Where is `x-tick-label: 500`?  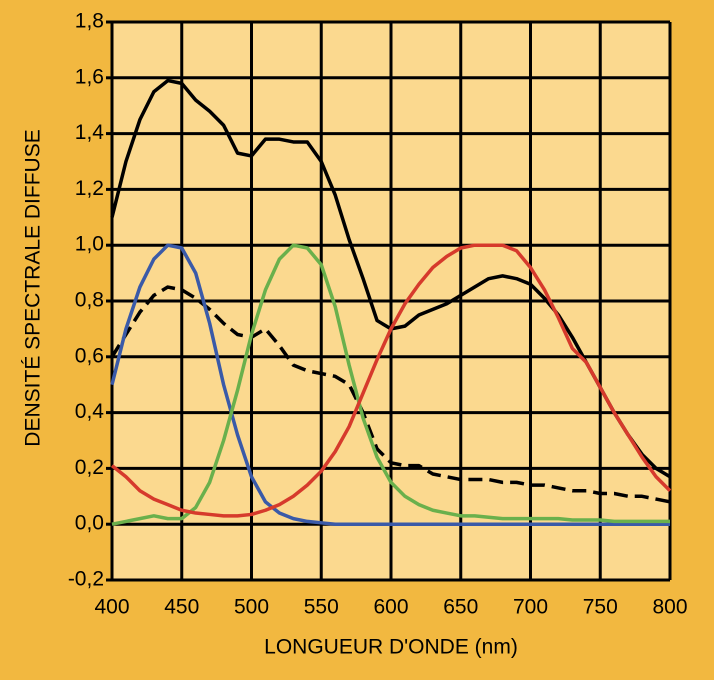
x-tick-label: 500 is located at coordinates (251, 607).